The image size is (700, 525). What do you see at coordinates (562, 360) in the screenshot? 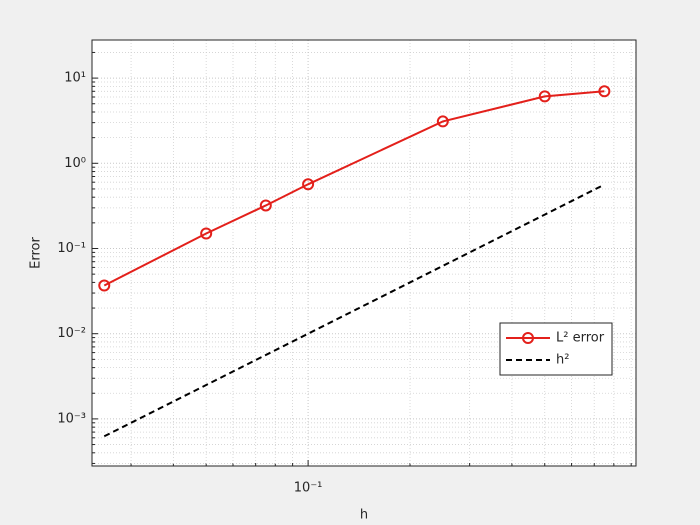
I see `legend-label: h²` at bounding box center [562, 360].